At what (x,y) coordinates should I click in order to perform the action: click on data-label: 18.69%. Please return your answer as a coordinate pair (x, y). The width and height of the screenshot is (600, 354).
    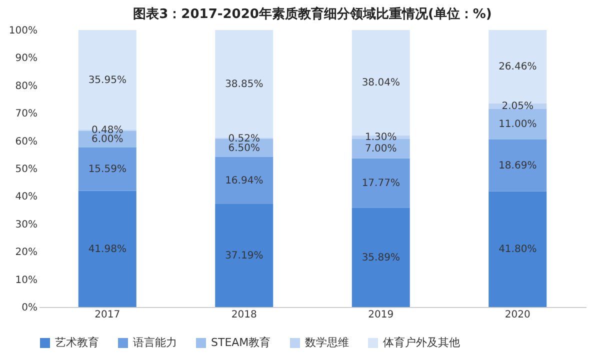
    Looking at the image, I should click on (517, 166).